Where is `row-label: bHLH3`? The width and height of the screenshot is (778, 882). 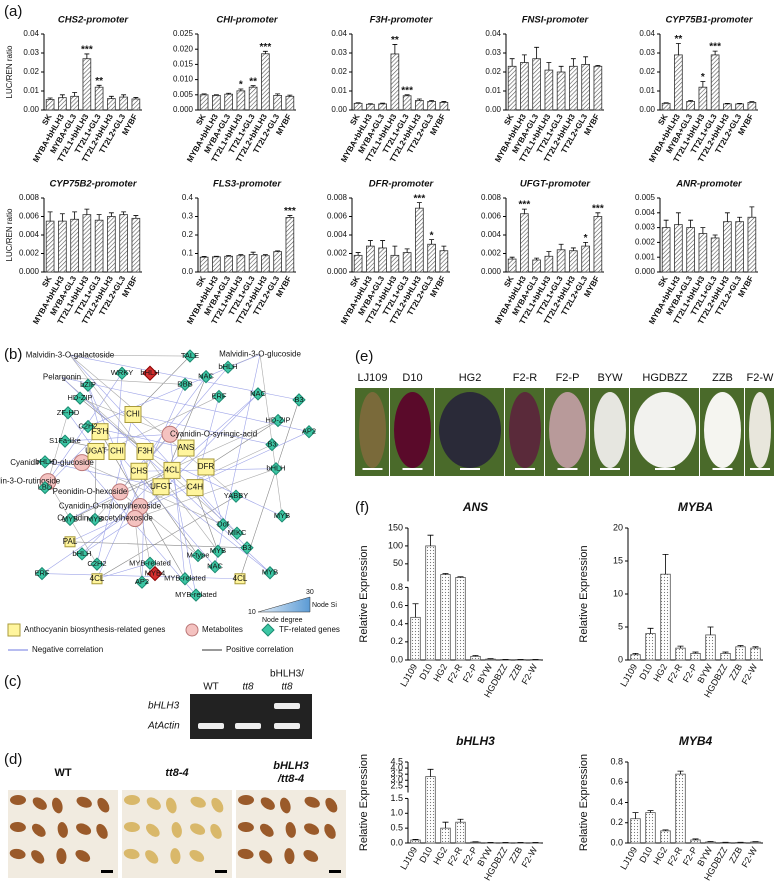
row-label: bHLH3 is located at coordinates (164, 706).